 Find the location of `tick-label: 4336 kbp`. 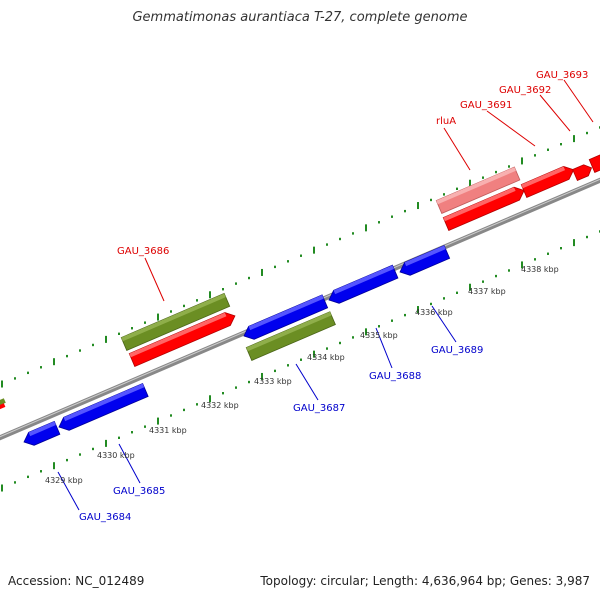

tick-label: 4336 kbp is located at coordinates (434, 312).